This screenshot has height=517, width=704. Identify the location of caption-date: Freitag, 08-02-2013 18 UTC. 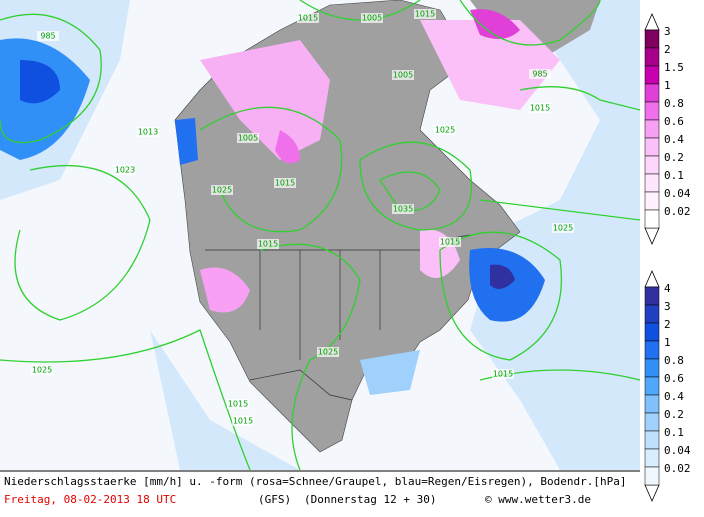
(90, 499).